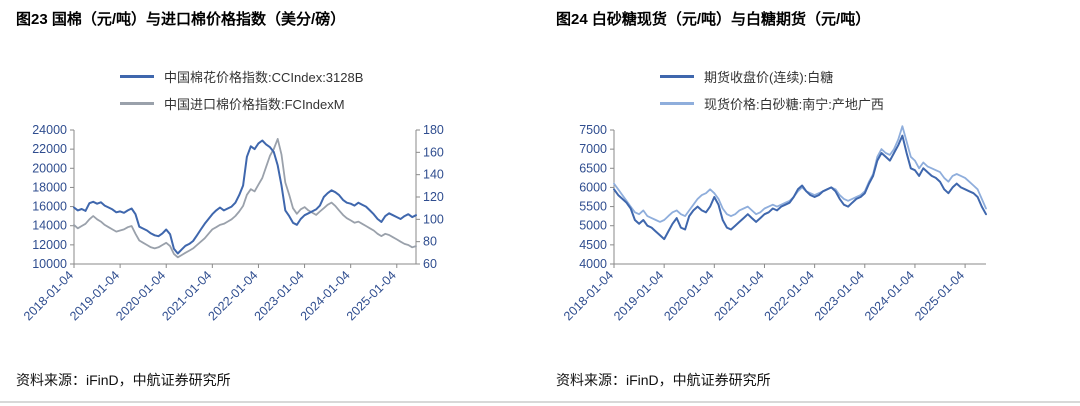 The height and width of the screenshot is (406, 1080). What do you see at coordinates (430, 264) in the screenshot?
I see `svg-text: 60` at bounding box center [430, 264].